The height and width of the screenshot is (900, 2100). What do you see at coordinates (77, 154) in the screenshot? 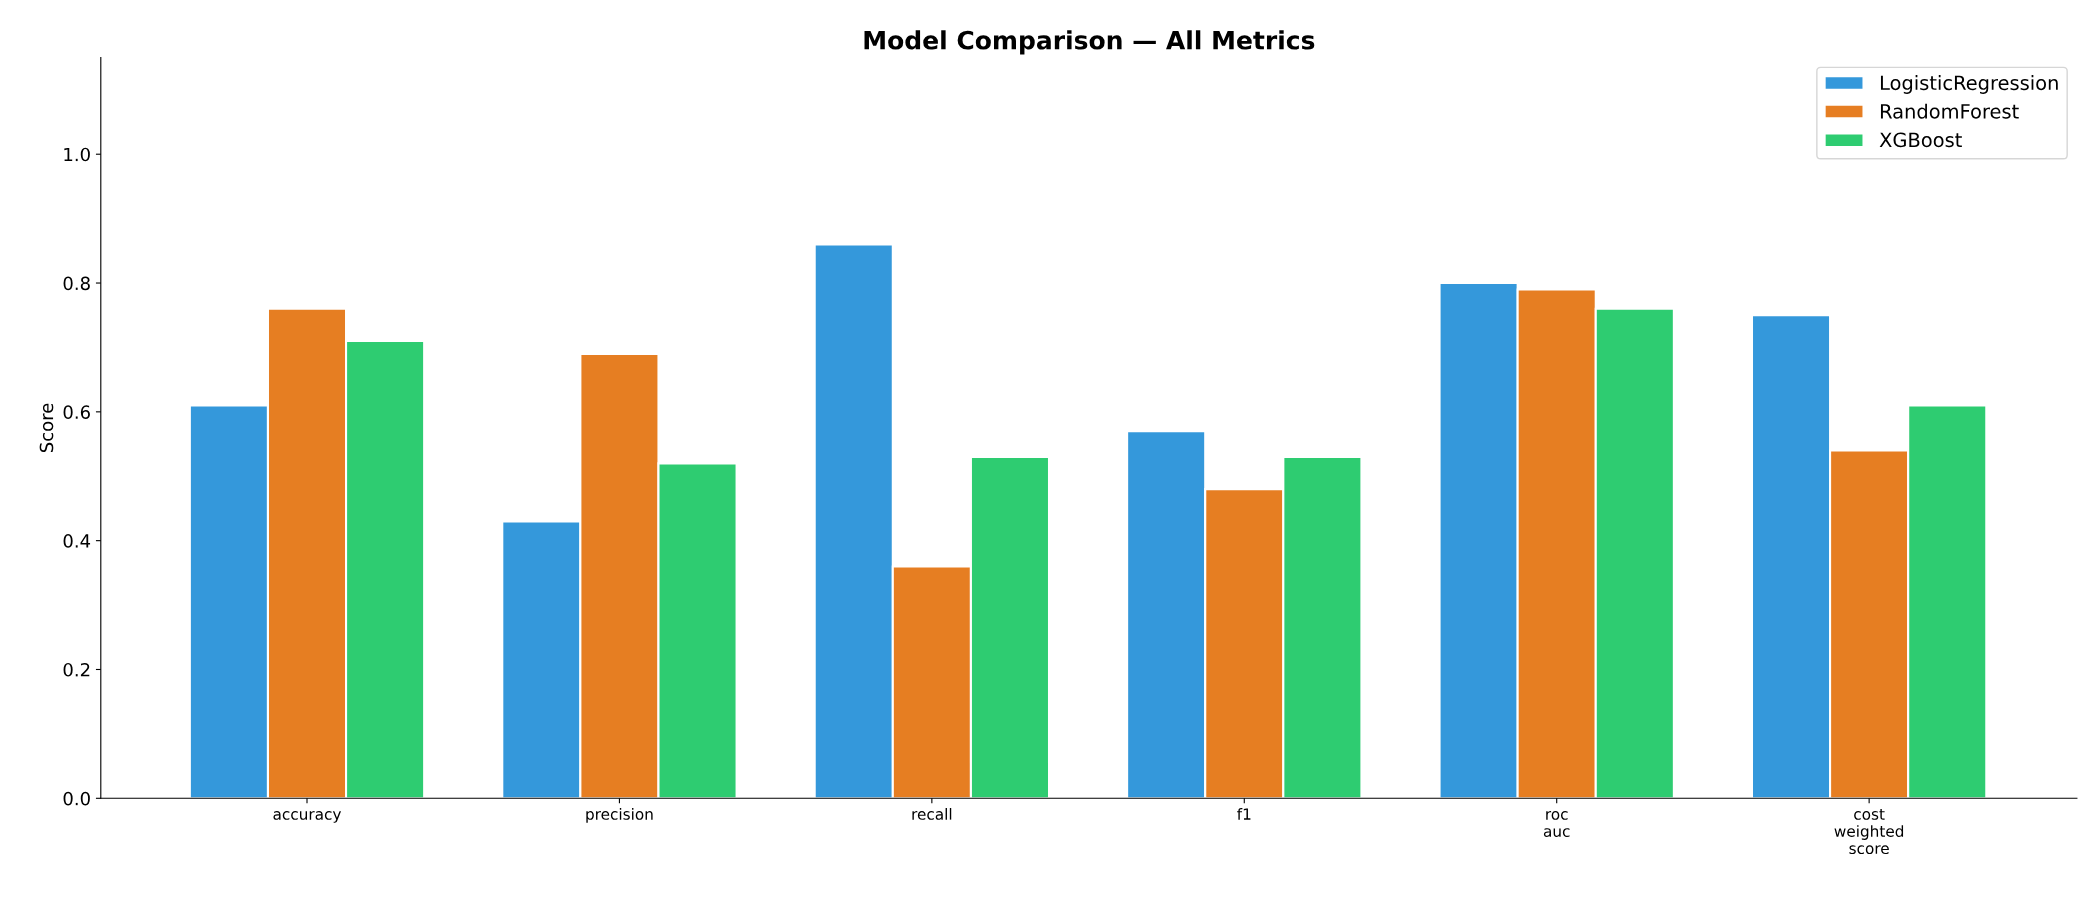
I see `y-tick-label: 1.0` at bounding box center [77, 154].